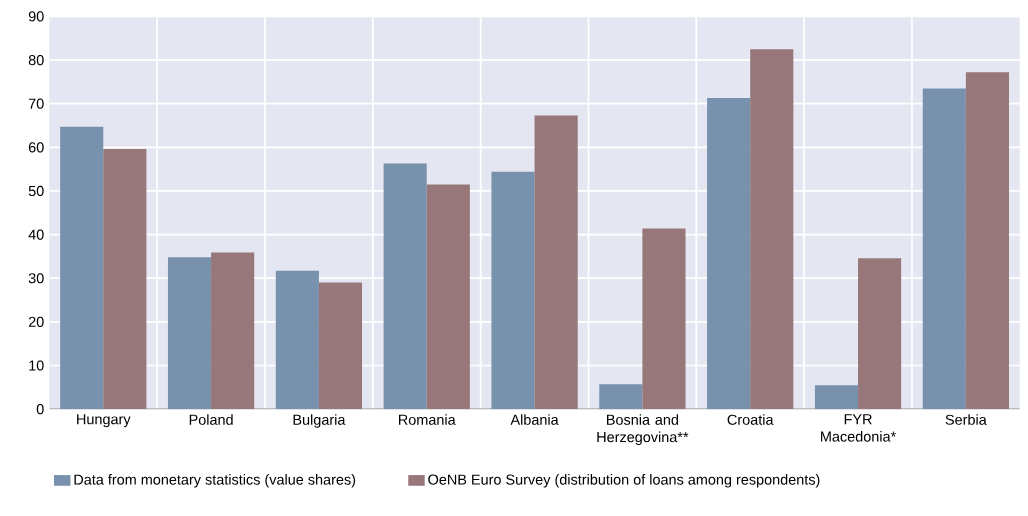  What do you see at coordinates (36, 60) in the screenshot?
I see `y-tick-label: 80` at bounding box center [36, 60].